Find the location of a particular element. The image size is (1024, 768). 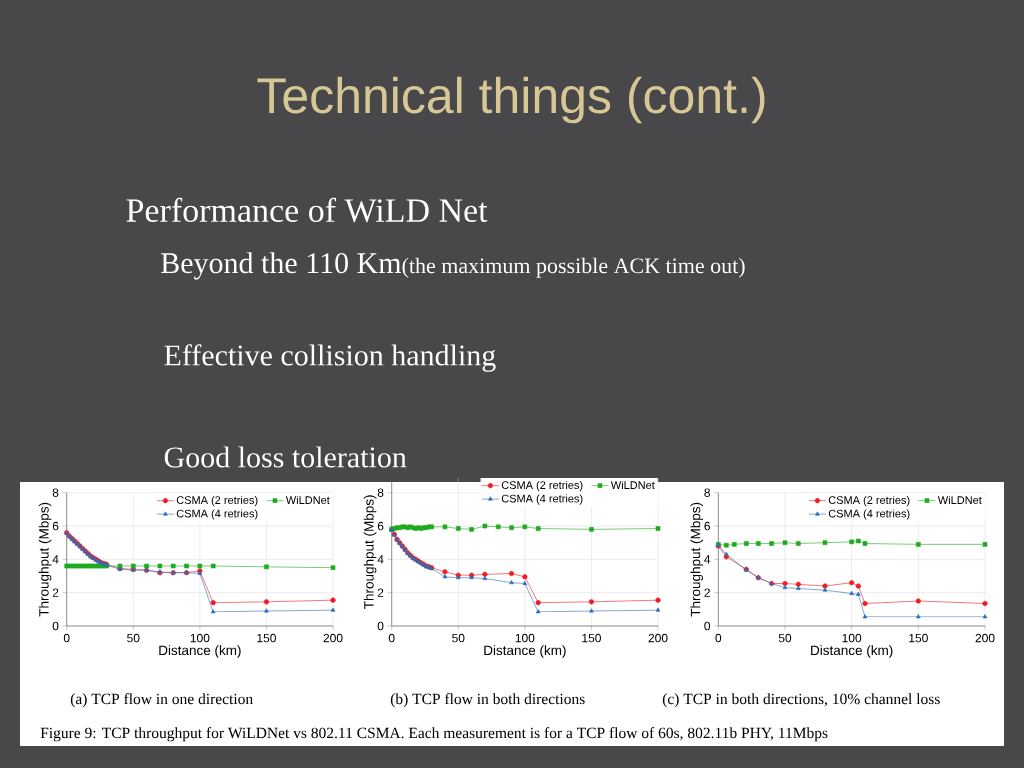

text: (c) TCP in both directions, 10% channel loss is located at coordinates (801, 700).